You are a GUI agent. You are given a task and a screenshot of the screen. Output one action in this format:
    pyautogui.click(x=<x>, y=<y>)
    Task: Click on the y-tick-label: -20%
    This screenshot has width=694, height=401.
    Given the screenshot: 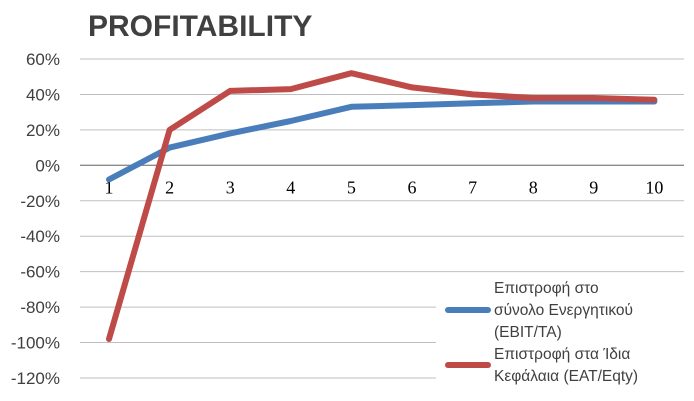 What is the action you would take?
    pyautogui.click(x=40, y=201)
    